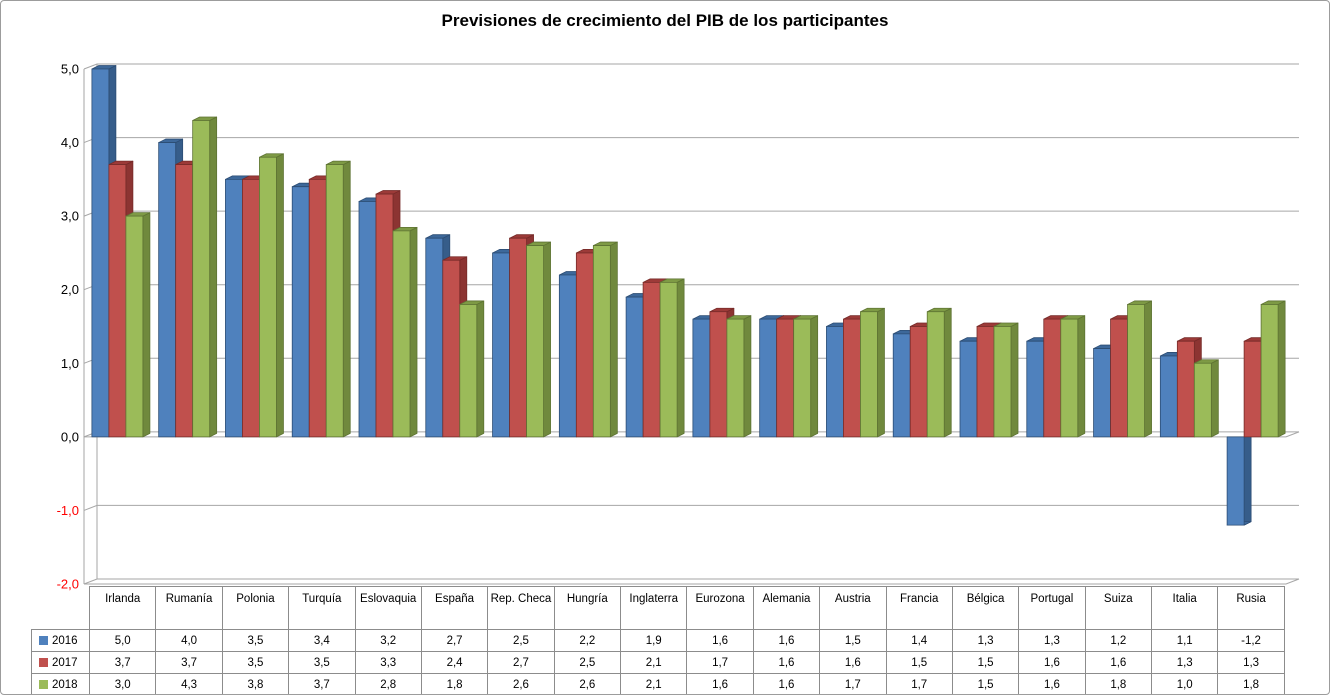  Describe the element at coordinates (322, 640) in the screenshot. I see `value-cell: 3,4` at that location.